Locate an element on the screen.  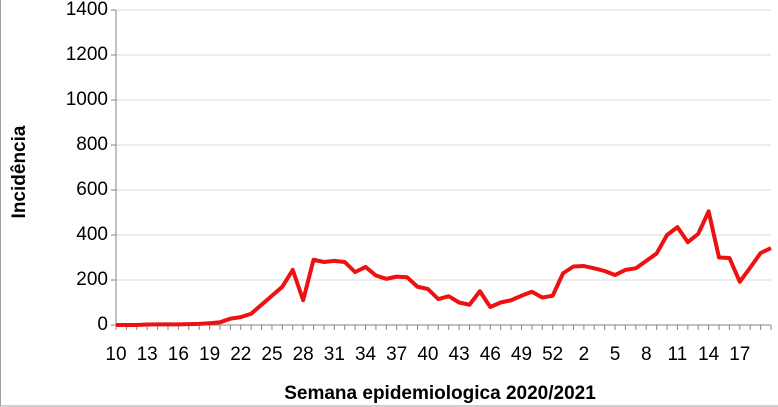
x-tick-label: 31 is located at coordinates (334, 354).